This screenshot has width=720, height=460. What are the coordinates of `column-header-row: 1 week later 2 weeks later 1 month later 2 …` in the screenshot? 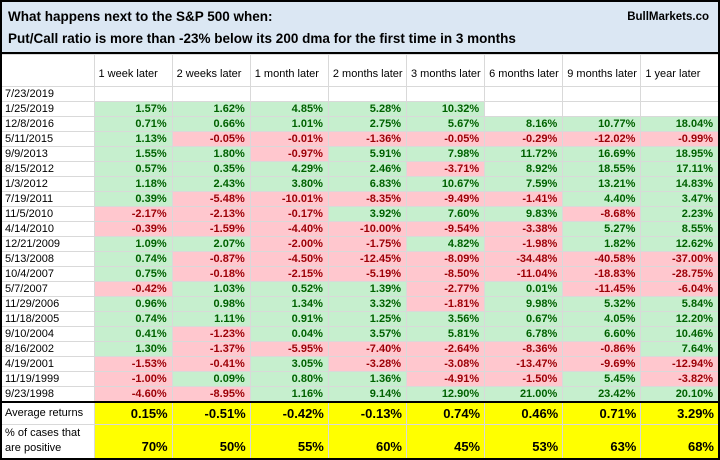 It's located at (360, 70).